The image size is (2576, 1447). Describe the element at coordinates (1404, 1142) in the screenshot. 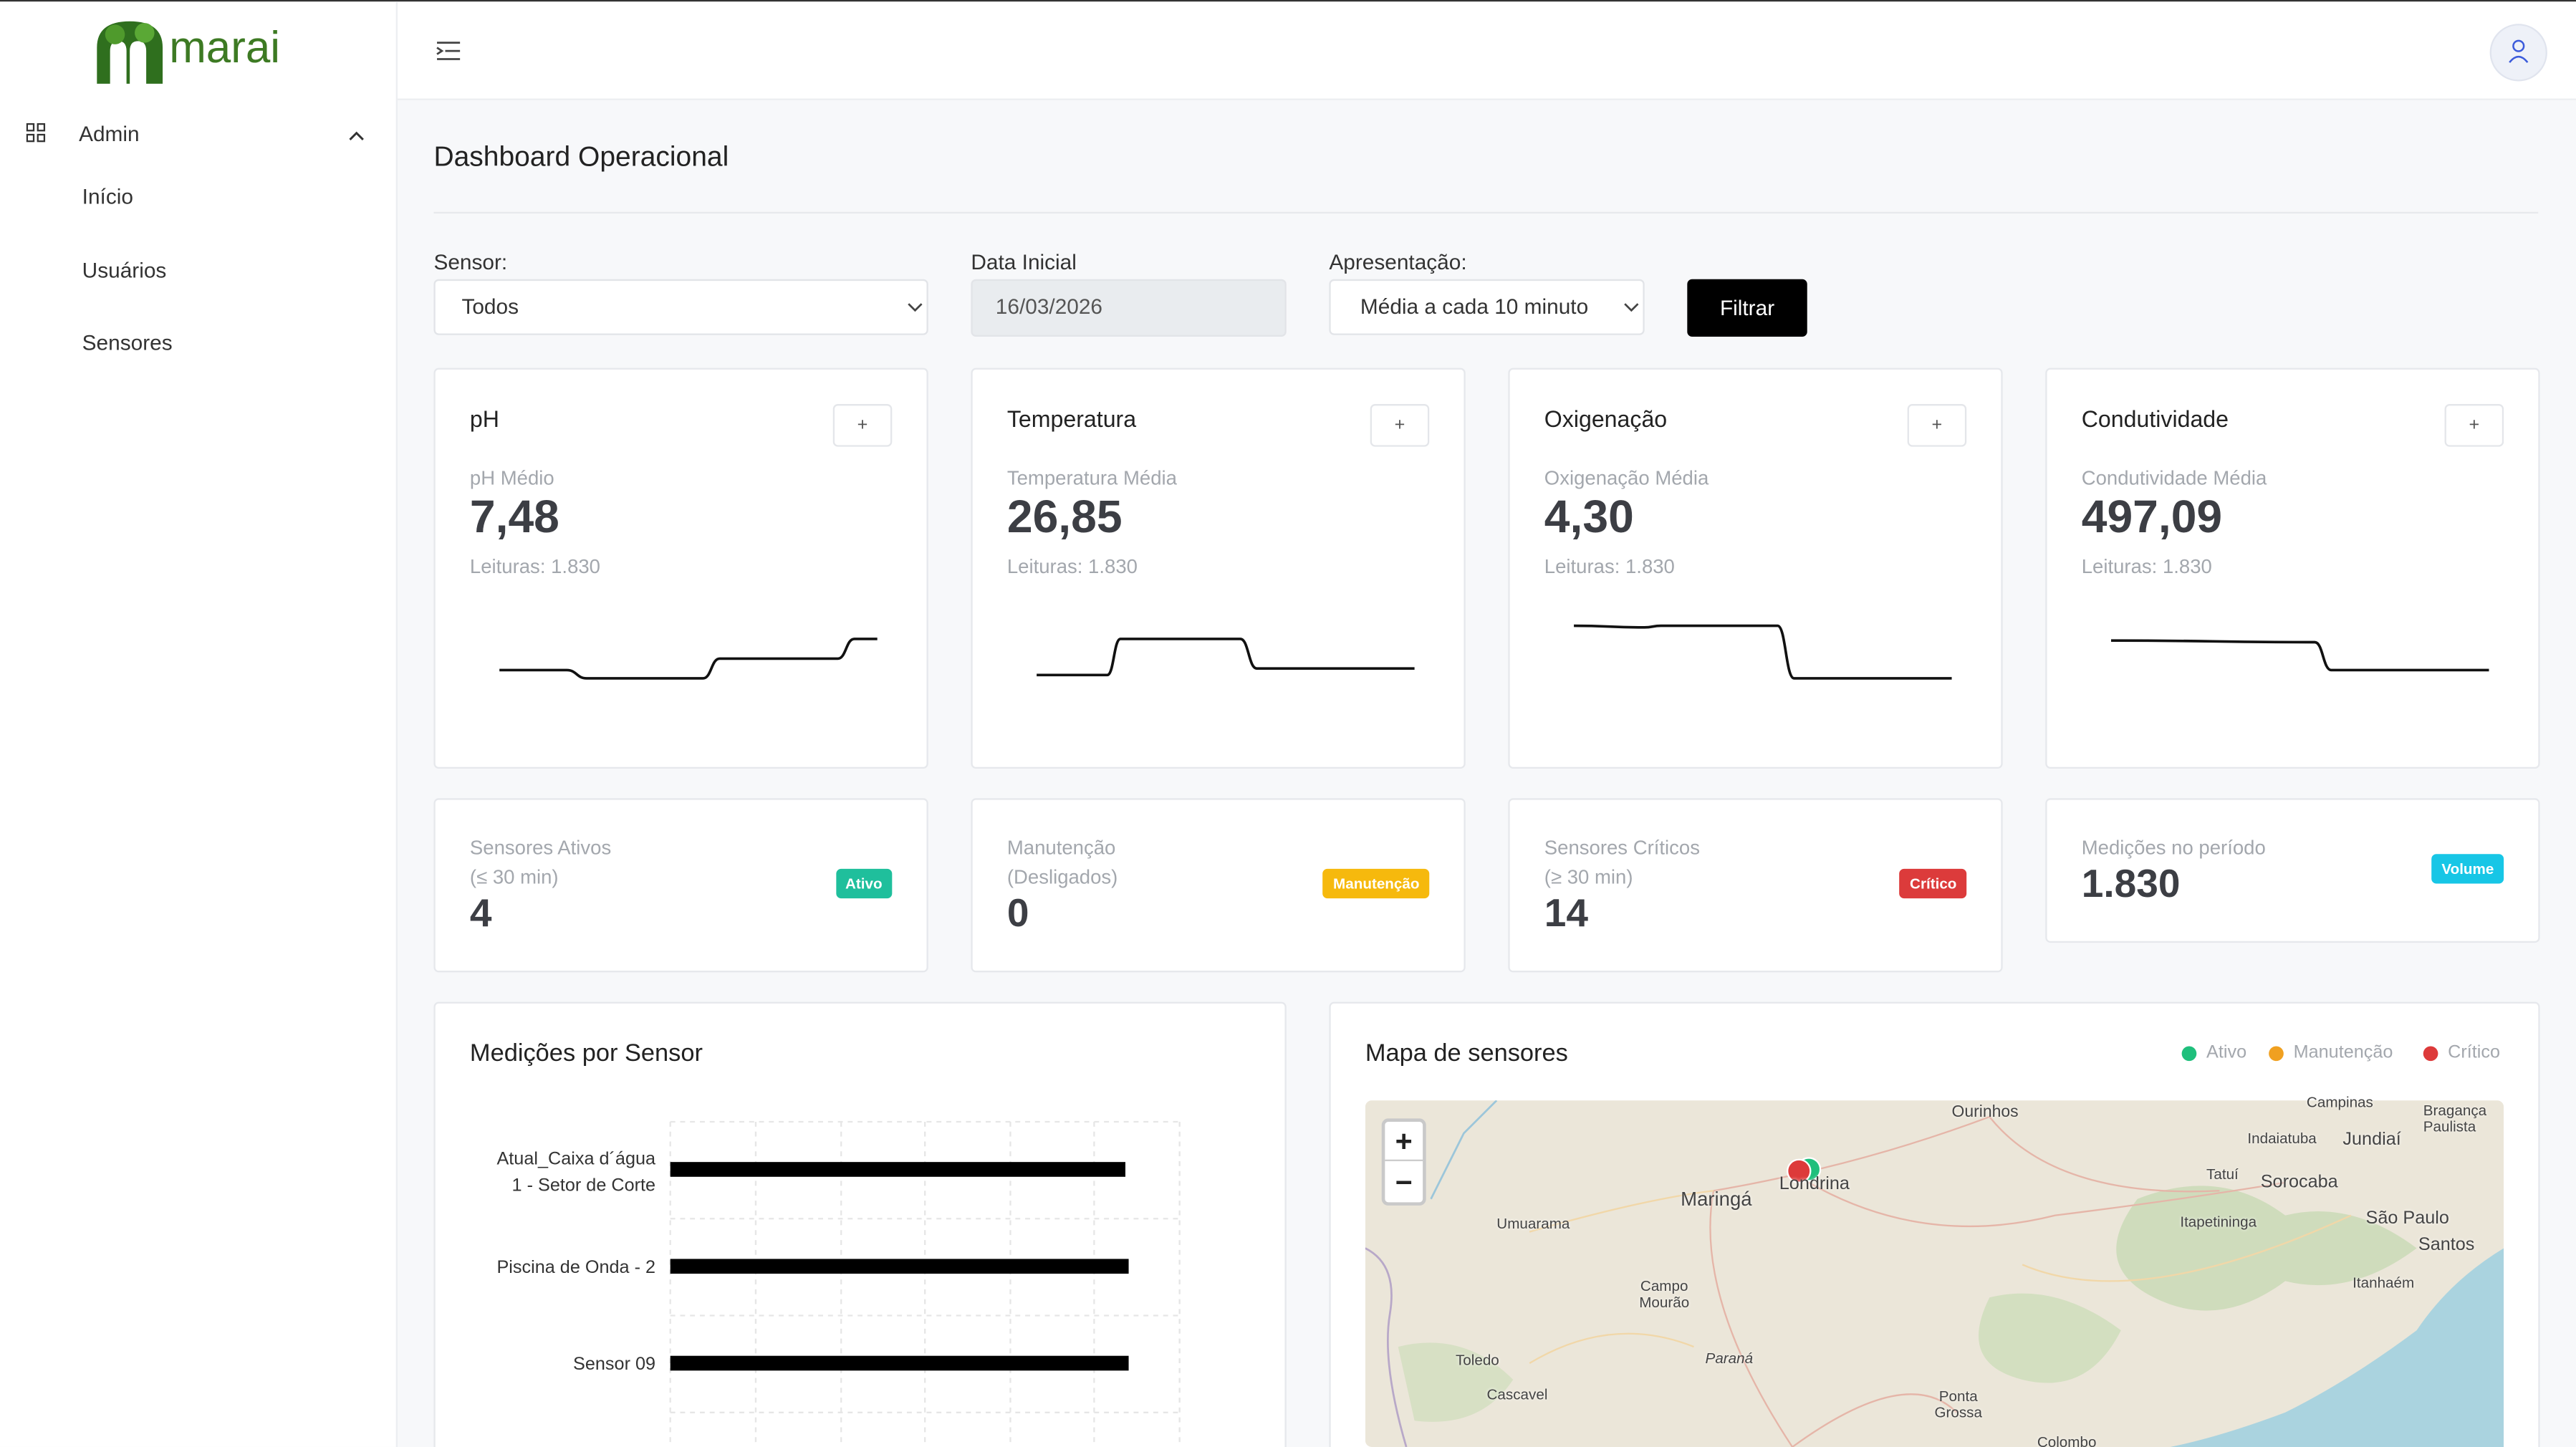

I see `zoom-in: +` at that location.